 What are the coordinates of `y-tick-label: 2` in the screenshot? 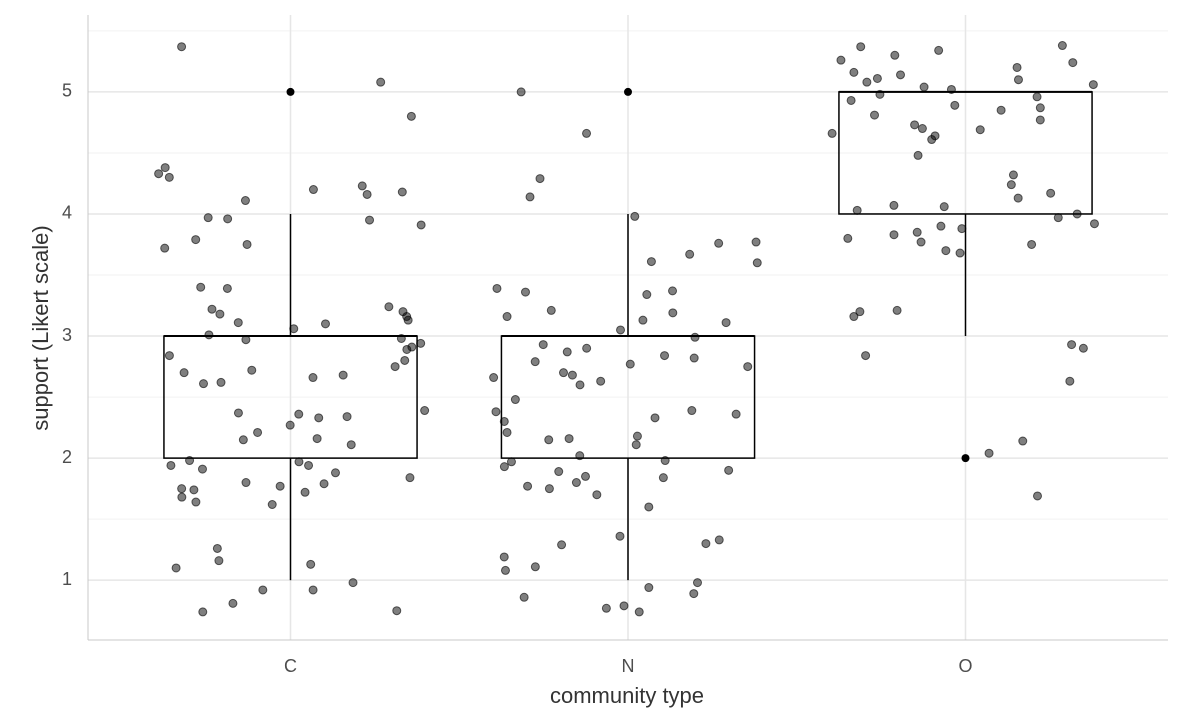 It's located at (67, 457).